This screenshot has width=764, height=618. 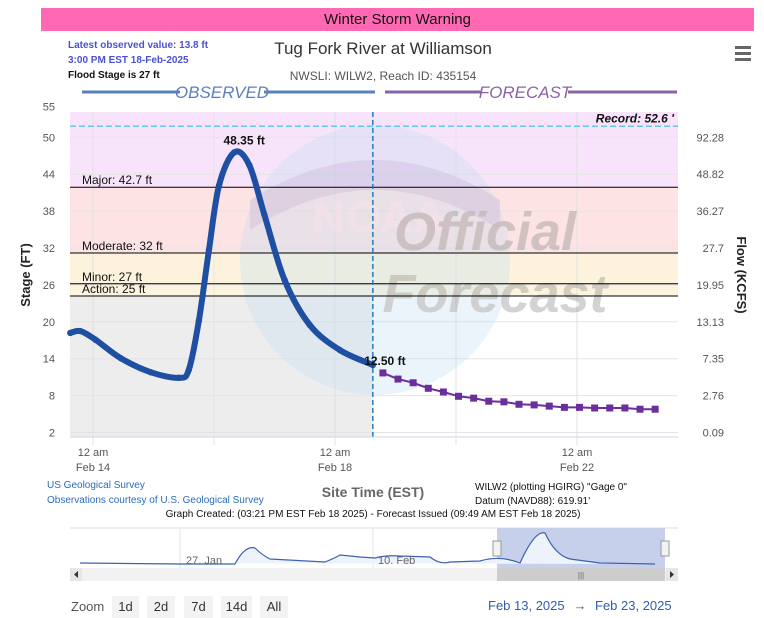 What do you see at coordinates (384, 361) in the screenshot?
I see `peak-label-1: 12.50 ft` at bounding box center [384, 361].